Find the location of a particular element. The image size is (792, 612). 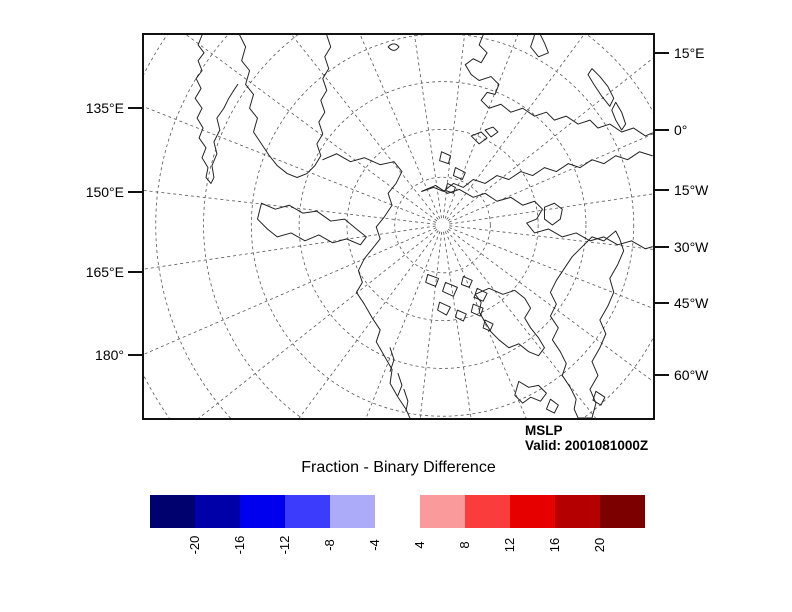

figure-title: Fraction - Binary Difference is located at coordinates (398, 467).